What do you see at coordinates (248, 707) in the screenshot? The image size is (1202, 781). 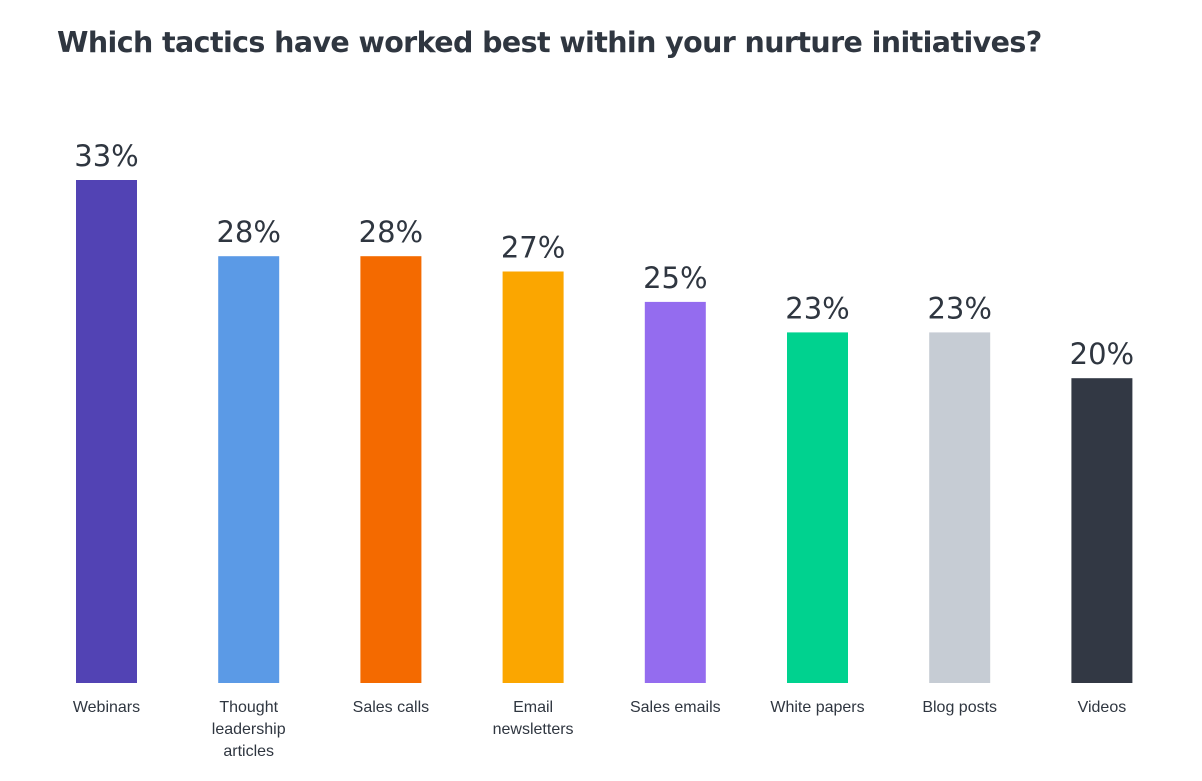 I see `category-label-1-line-0: Thought` at bounding box center [248, 707].